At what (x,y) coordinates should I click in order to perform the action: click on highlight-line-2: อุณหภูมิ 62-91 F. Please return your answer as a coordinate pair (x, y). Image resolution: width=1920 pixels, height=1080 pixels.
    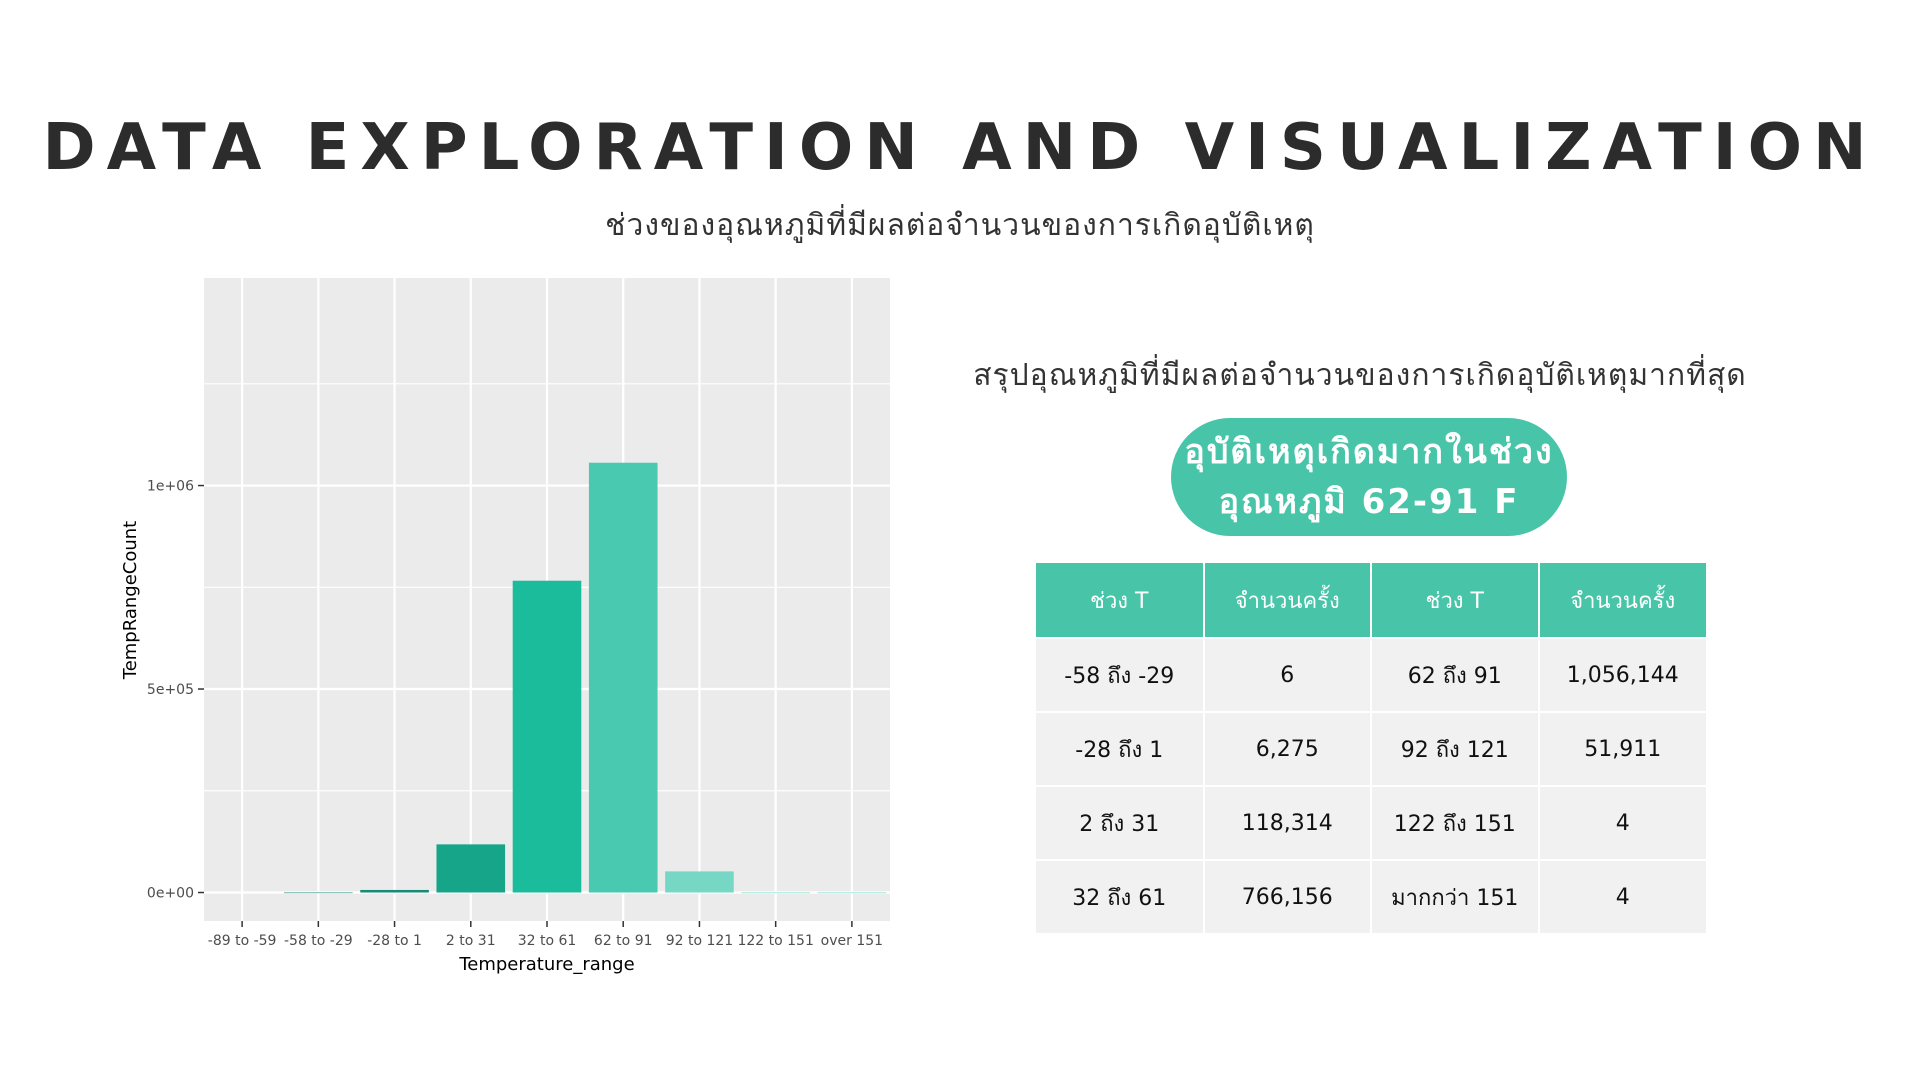
    Looking at the image, I should click on (1369, 502).